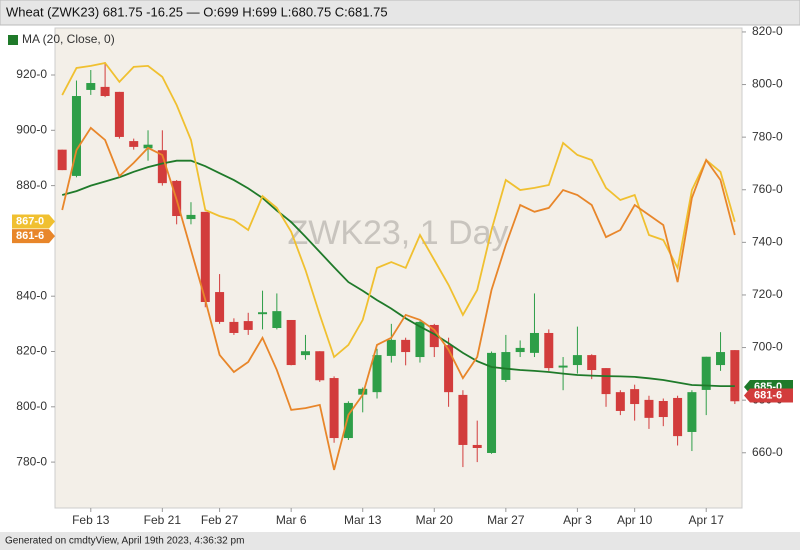 Image resolution: width=800 pixels, height=550 pixels. I want to click on footer-bar, so click(400, 541).